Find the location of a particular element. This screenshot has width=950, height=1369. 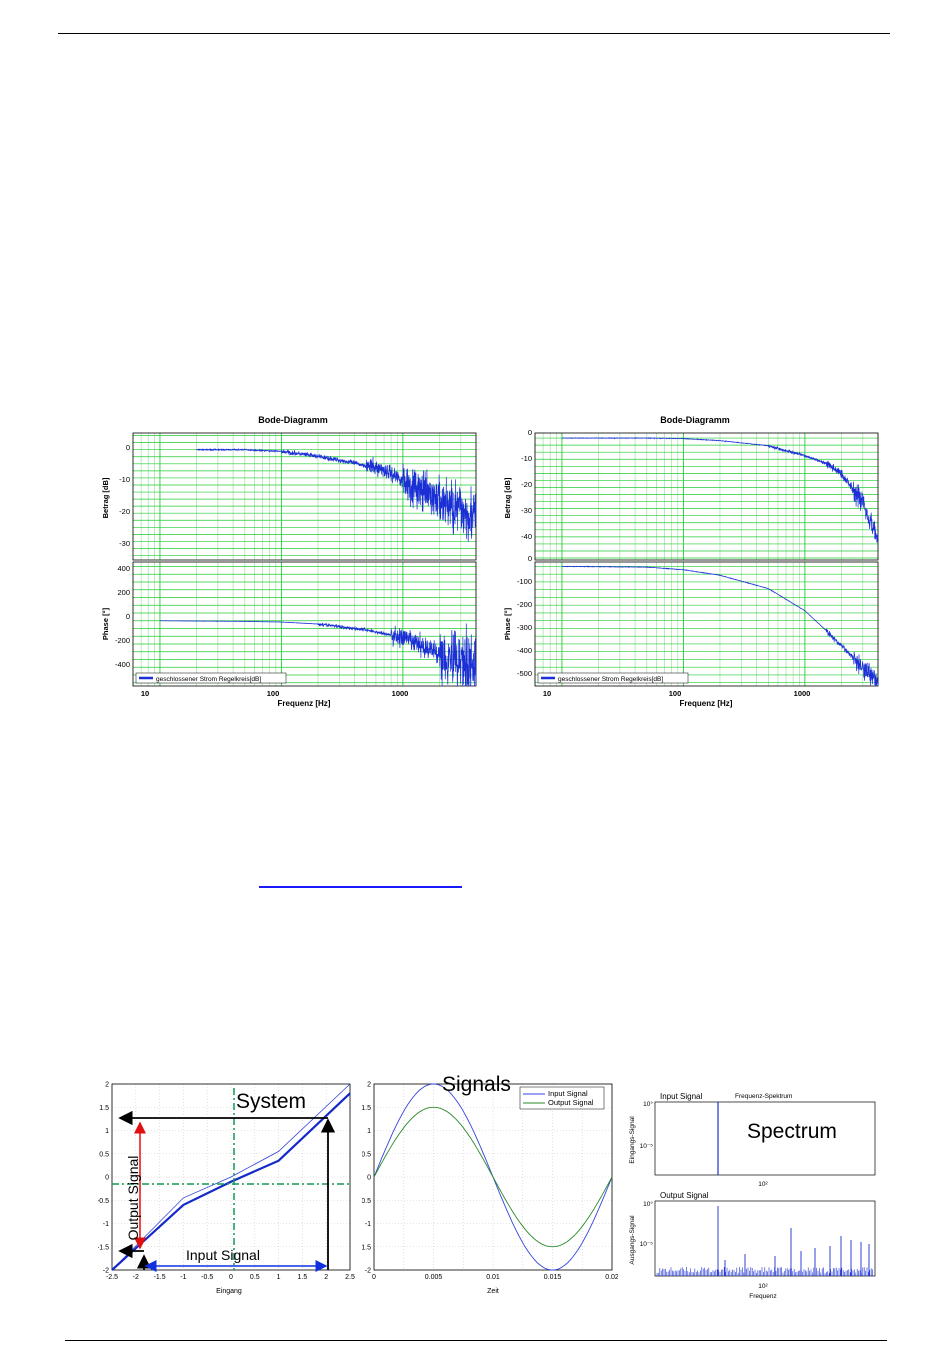

system-x-ticks: -2.5 -2 -1.5 -1 -0.5 0 0.5 1 1.5 2 2.5 is located at coordinates (230, 1277).